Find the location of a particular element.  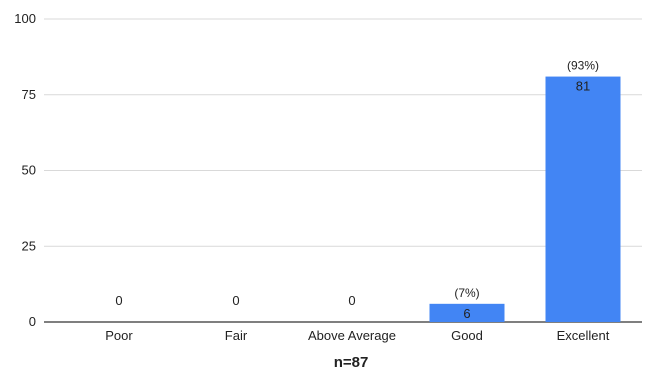

percent-label: (93%) is located at coordinates (583, 66).